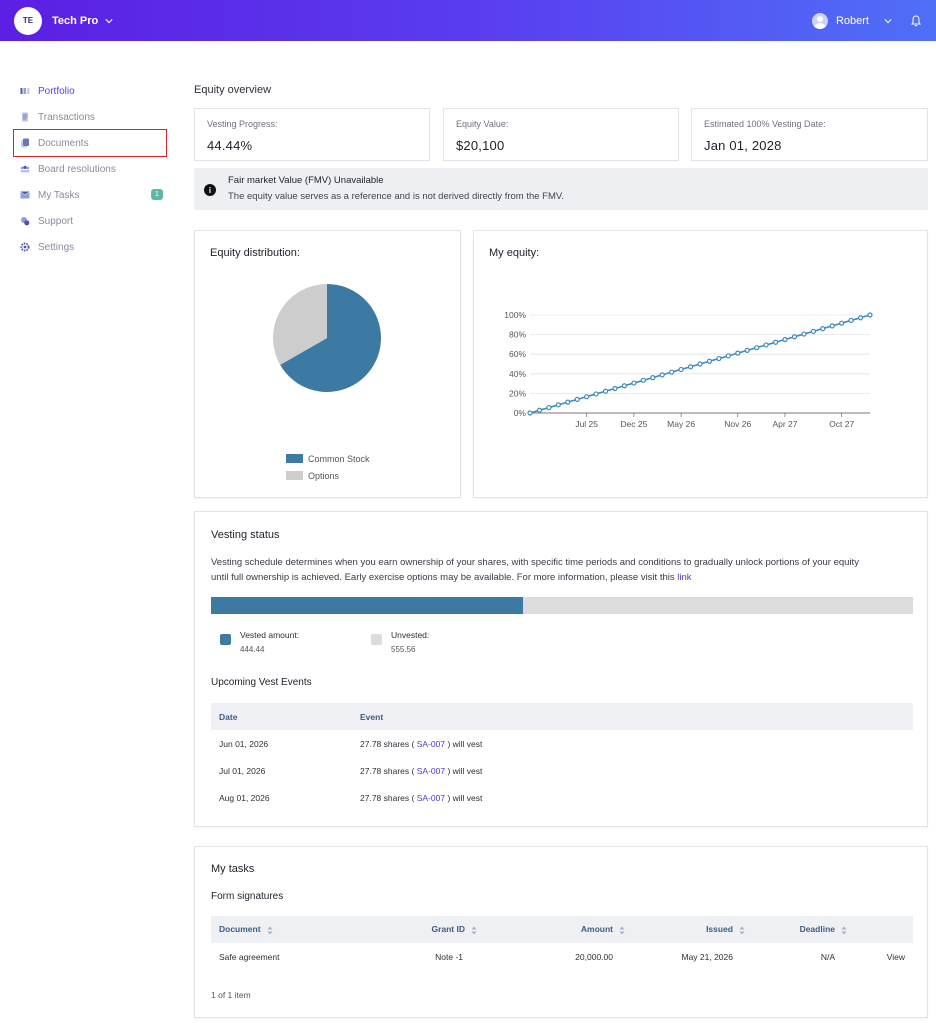  Describe the element at coordinates (255, 253) in the screenshot. I see `distribution-title: Equity distribution:` at that location.